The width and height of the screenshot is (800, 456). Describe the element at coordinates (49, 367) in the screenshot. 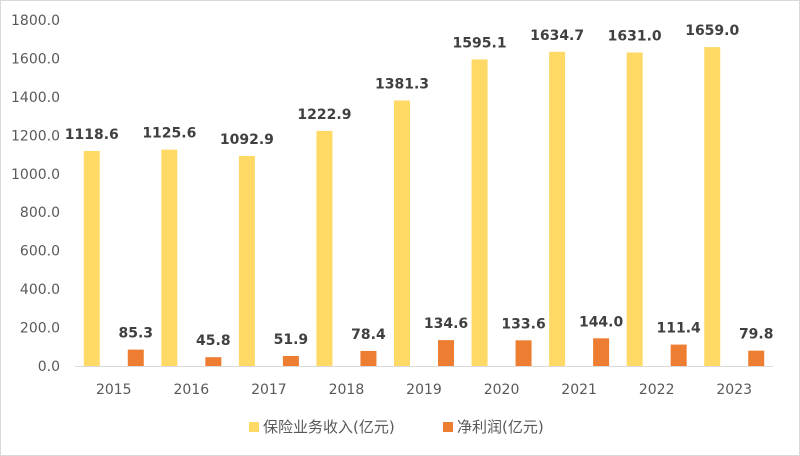

I see `y-tick-label: 0.0` at that location.